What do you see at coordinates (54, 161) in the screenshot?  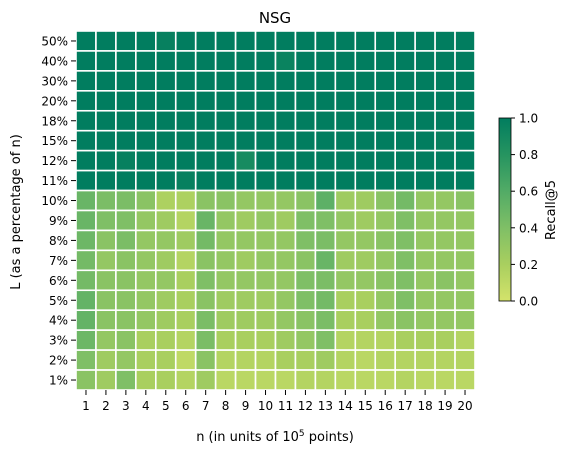 I see `y-tick-label: 12%` at bounding box center [54, 161].